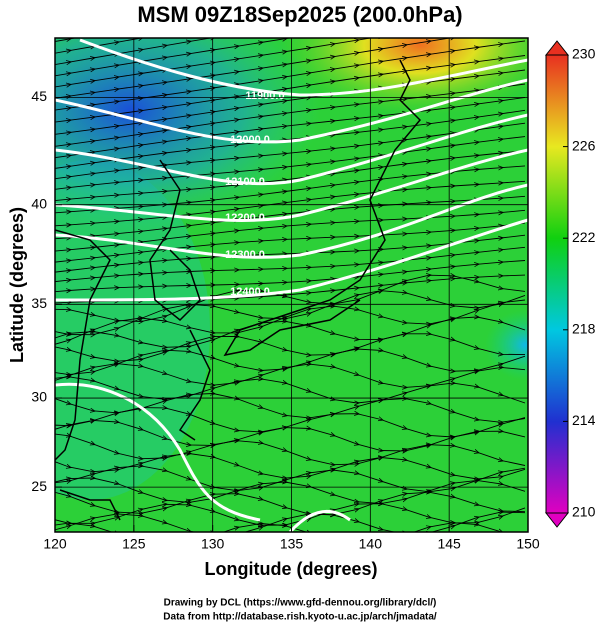  I want to click on x-tick-label: 135, so click(292, 544).